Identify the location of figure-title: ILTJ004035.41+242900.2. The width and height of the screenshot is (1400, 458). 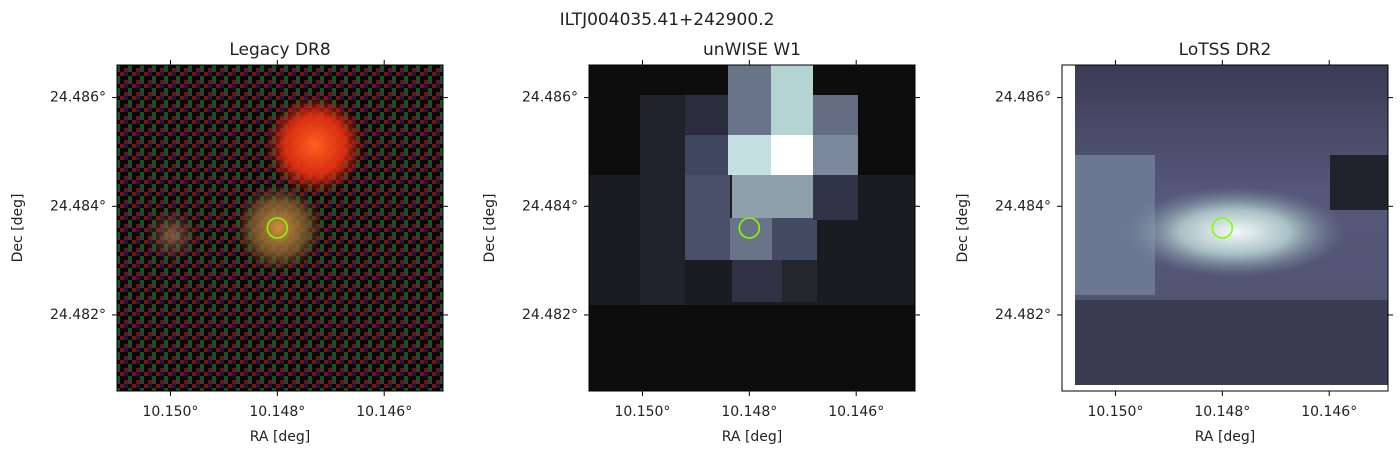
(667, 20).